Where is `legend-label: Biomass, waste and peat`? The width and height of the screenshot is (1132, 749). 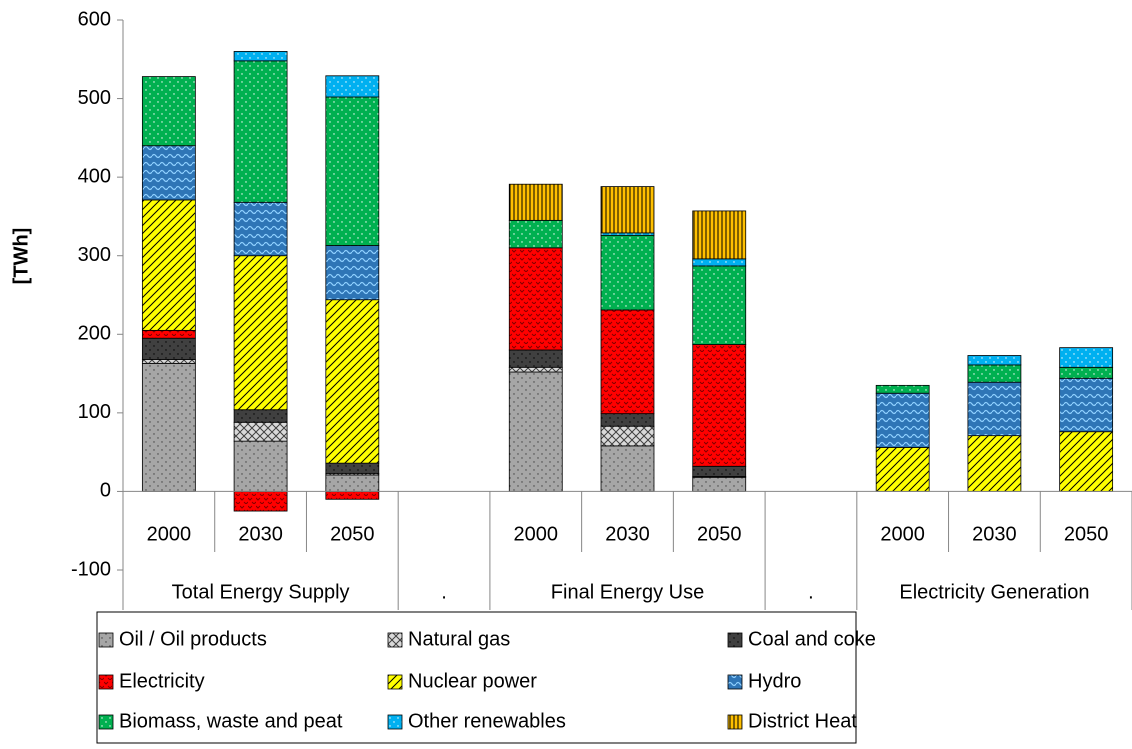 legend-label: Biomass, waste and peat is located at coordinates (231, 721).